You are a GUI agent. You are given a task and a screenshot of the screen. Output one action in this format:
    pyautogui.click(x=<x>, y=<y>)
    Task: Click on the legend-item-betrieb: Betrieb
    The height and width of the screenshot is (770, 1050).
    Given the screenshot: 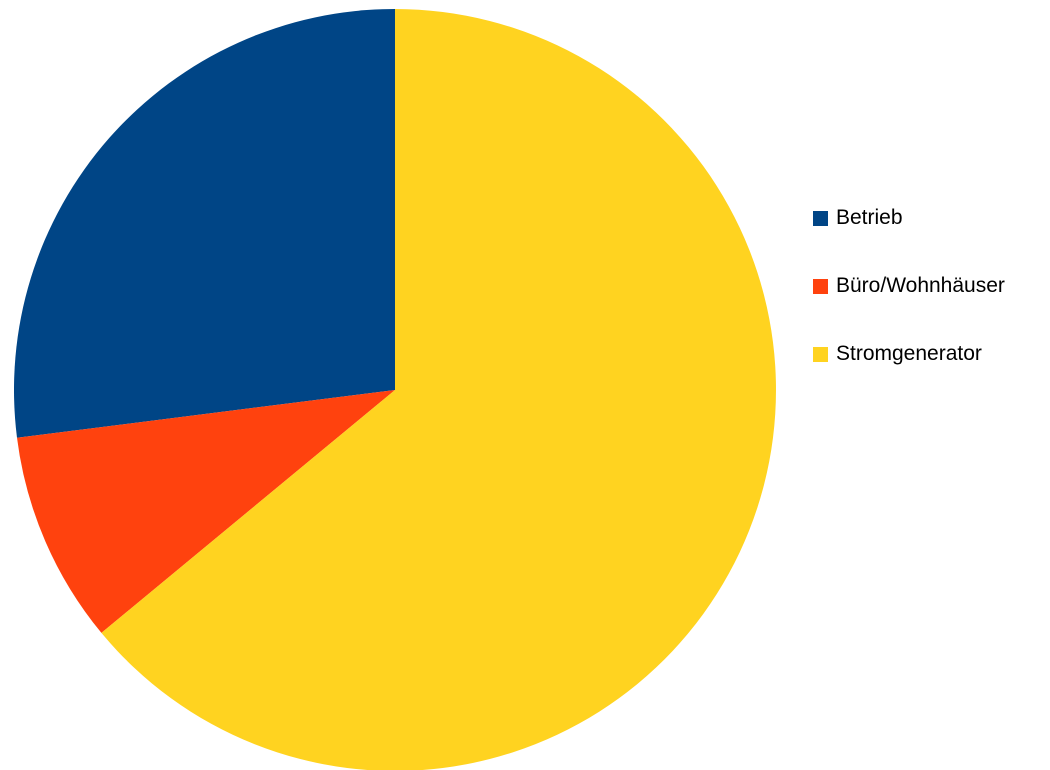 What is the action you would take?
    pyautogui.click(x=909, y=218)
    